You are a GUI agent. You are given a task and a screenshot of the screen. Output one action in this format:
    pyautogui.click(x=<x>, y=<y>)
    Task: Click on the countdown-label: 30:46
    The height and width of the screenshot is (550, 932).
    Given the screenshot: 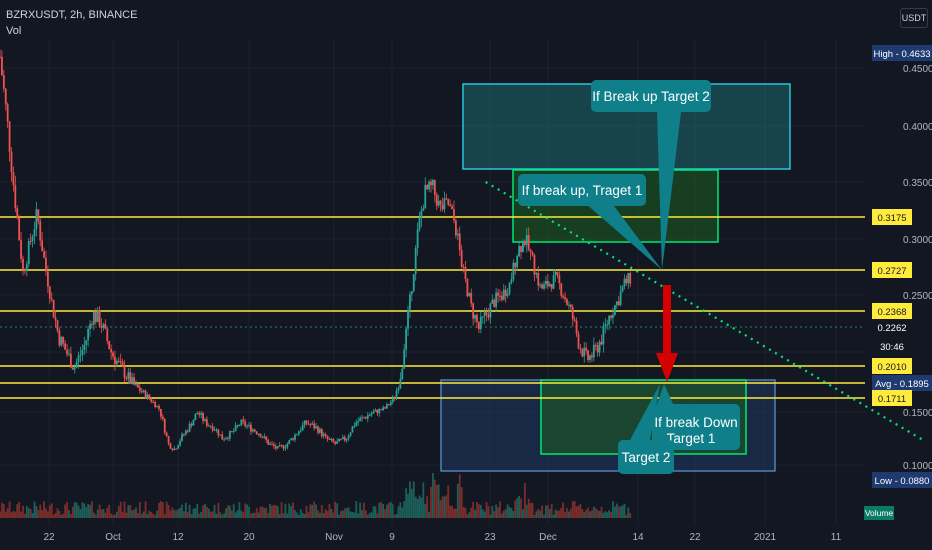 What is the action you would take?
    pyautogui.click(x=892, y=347)
    